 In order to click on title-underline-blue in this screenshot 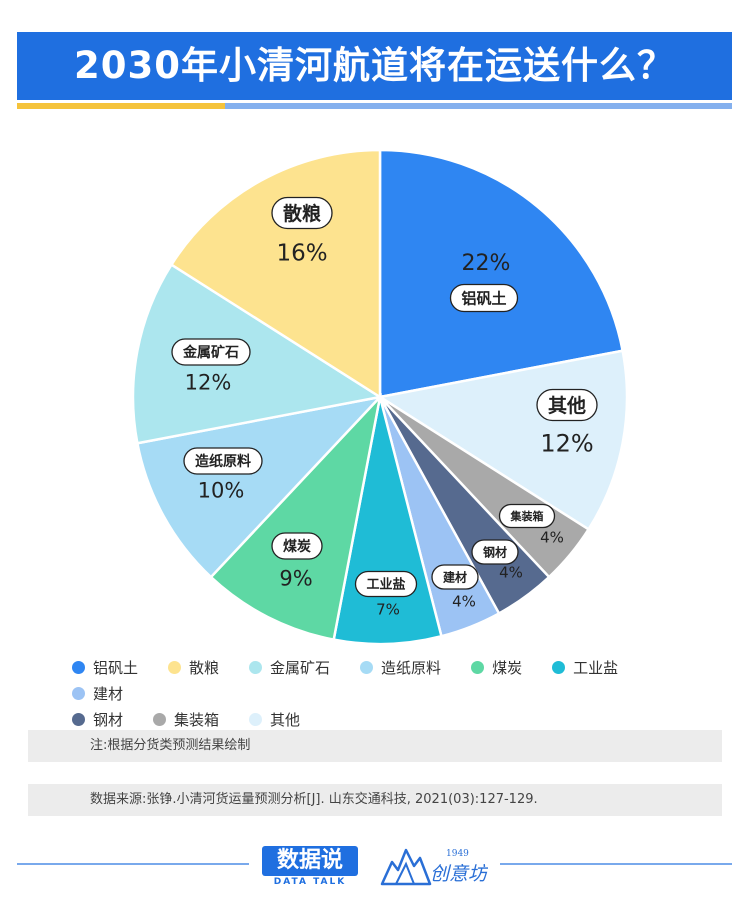, I will do `click(478, 106)`.